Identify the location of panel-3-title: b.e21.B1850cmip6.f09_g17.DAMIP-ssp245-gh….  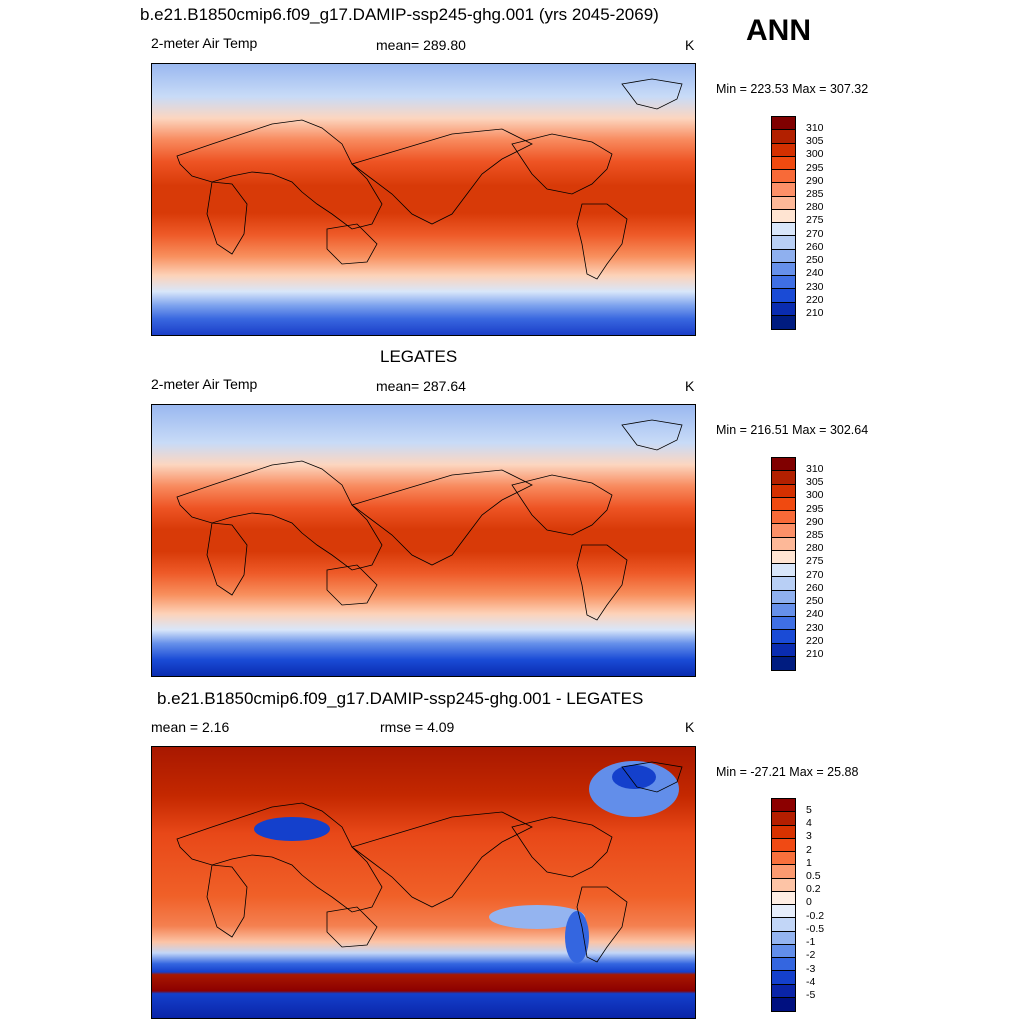
(400, 698).